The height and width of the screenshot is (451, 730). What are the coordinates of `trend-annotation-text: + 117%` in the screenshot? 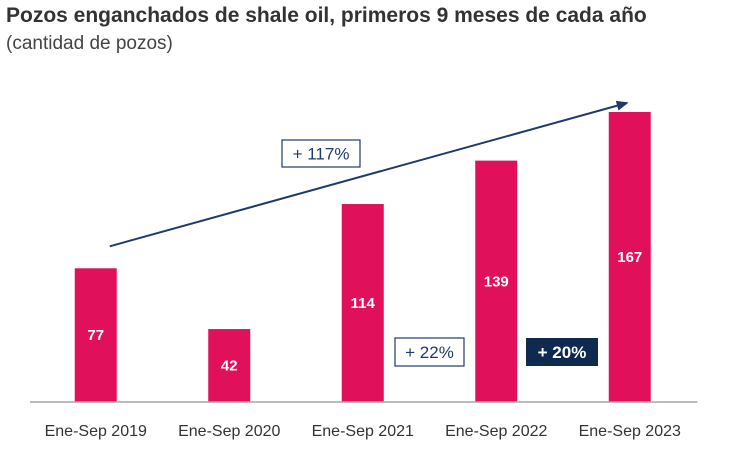 It's located at (321, 154).